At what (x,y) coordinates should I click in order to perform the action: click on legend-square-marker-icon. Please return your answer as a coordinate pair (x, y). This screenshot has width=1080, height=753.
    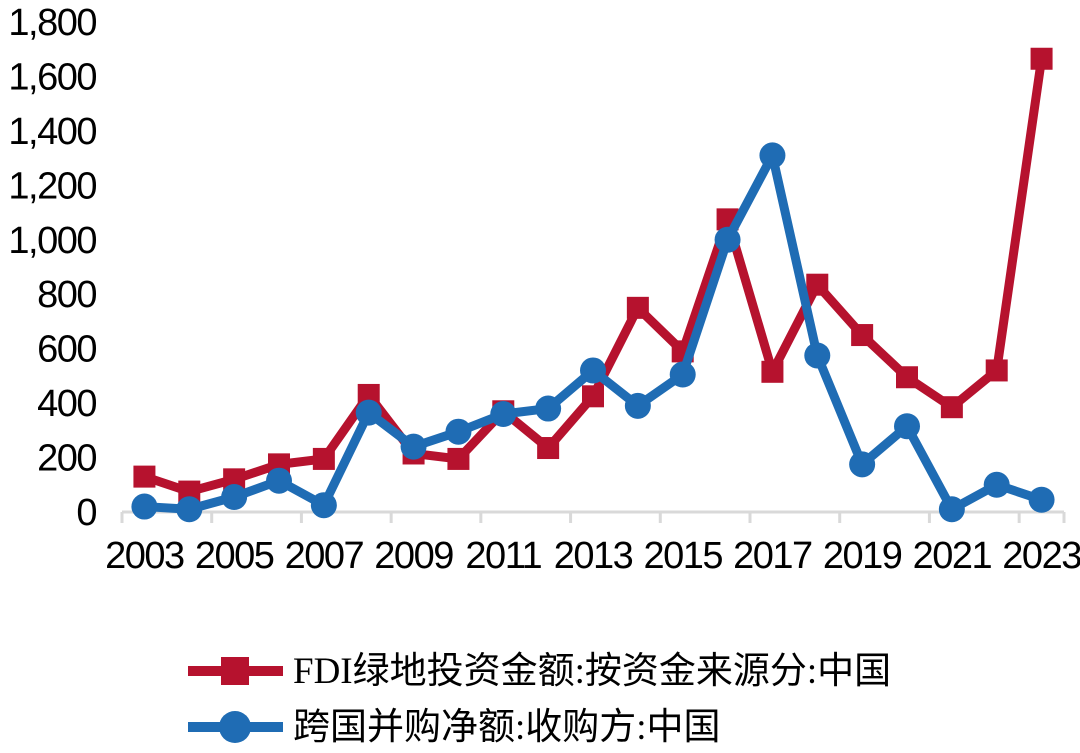
    Looking at the image, I should click on (235, 671).